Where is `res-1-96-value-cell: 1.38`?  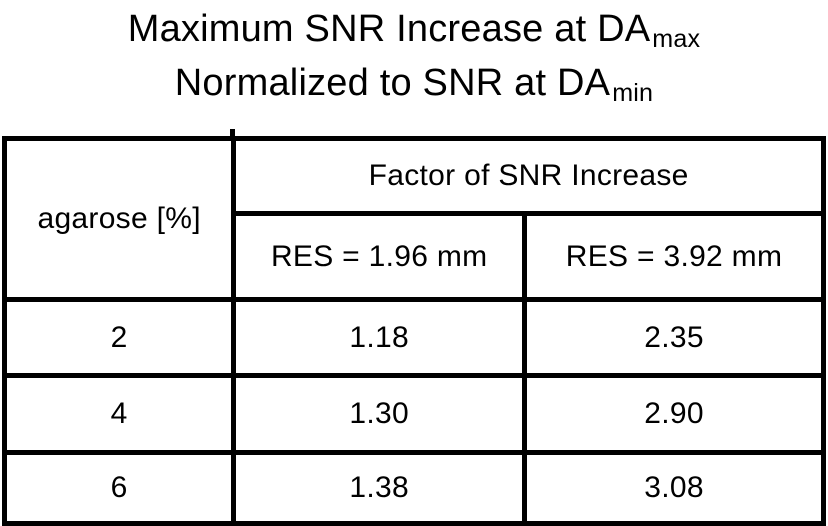
res-1-96-value-cell: 1.38 is located at coordinates (379, 488).